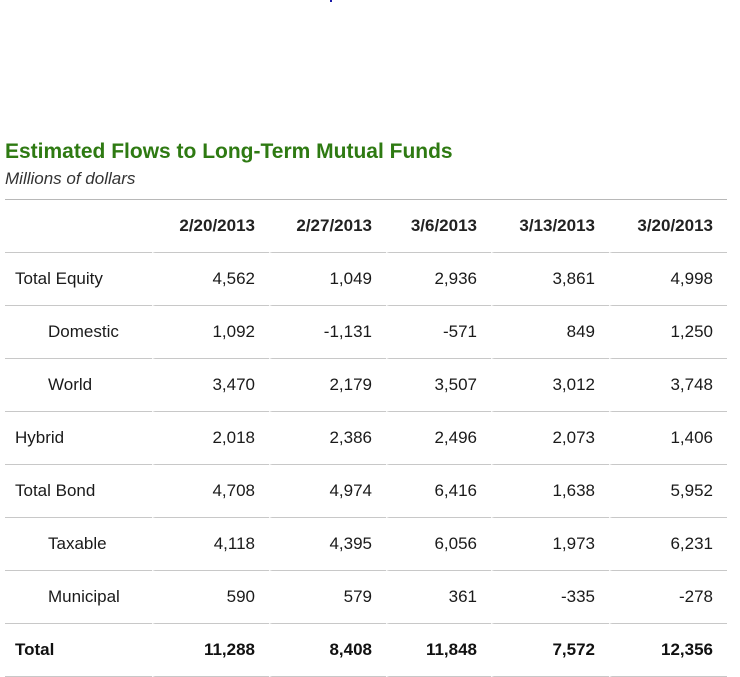 The image size is (740, 677). I want to click on table-cell: 2,018, so click(210, 438).